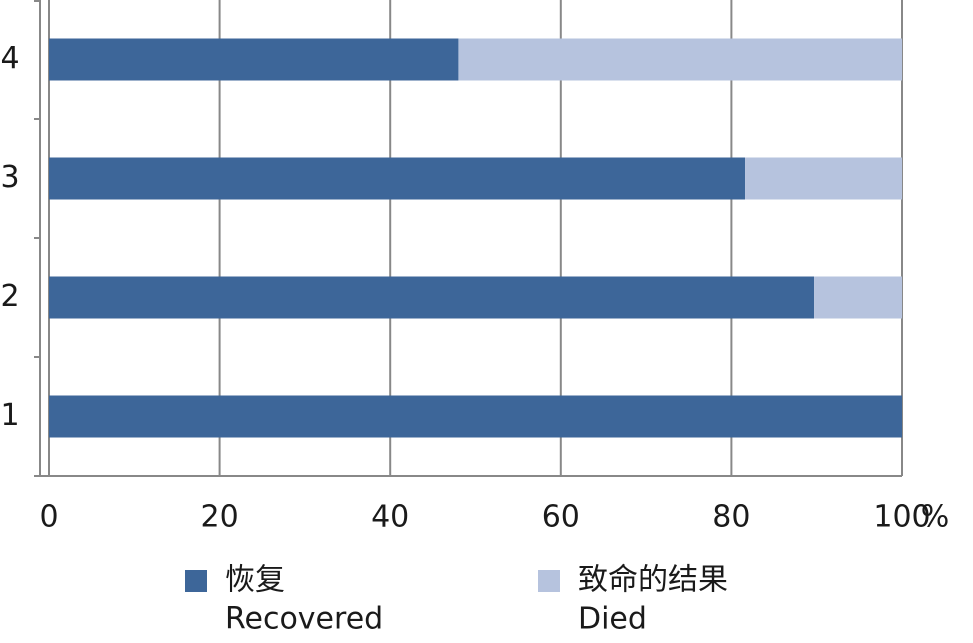 The width and height of the screenshot is (973, 643). Describe the element at coordinates (255, 580) in the screenshot. I see `legend-label: 恢复` at that location.